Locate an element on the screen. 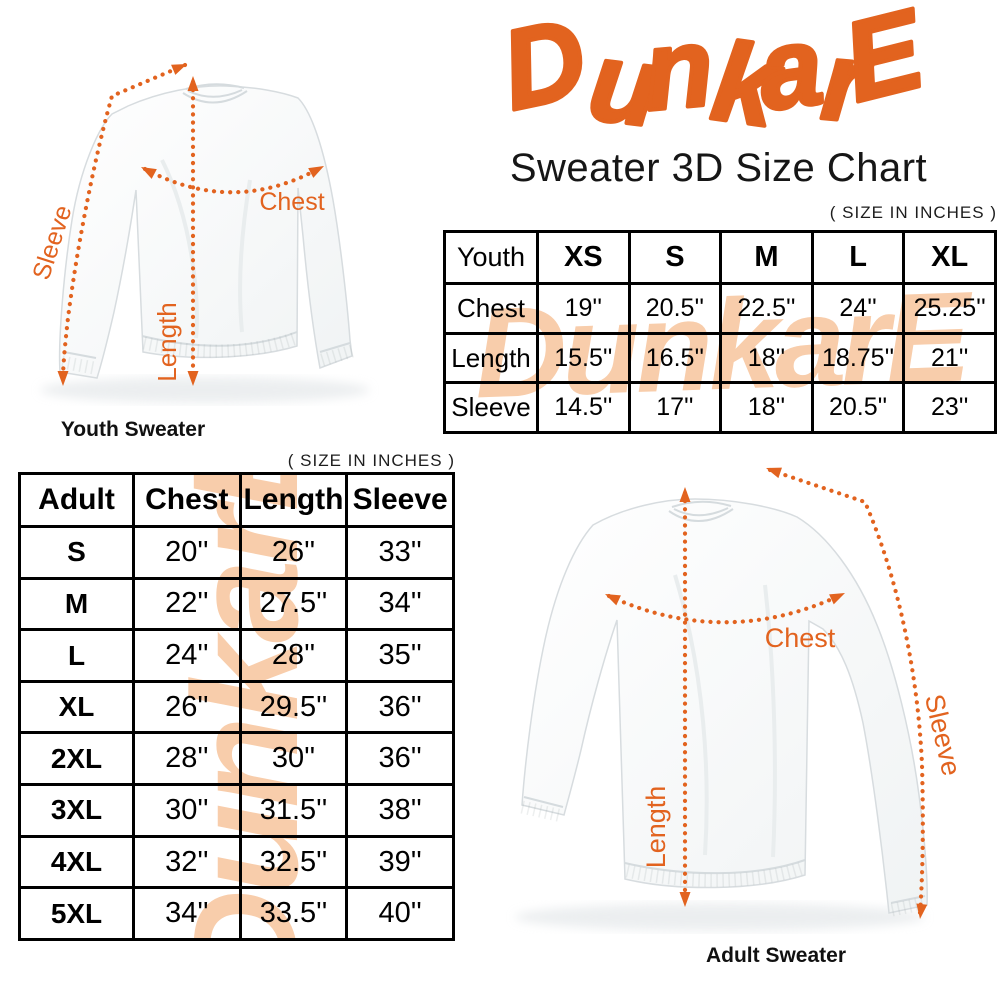  row-label: Sleeve is located at coordinates (491, 407).